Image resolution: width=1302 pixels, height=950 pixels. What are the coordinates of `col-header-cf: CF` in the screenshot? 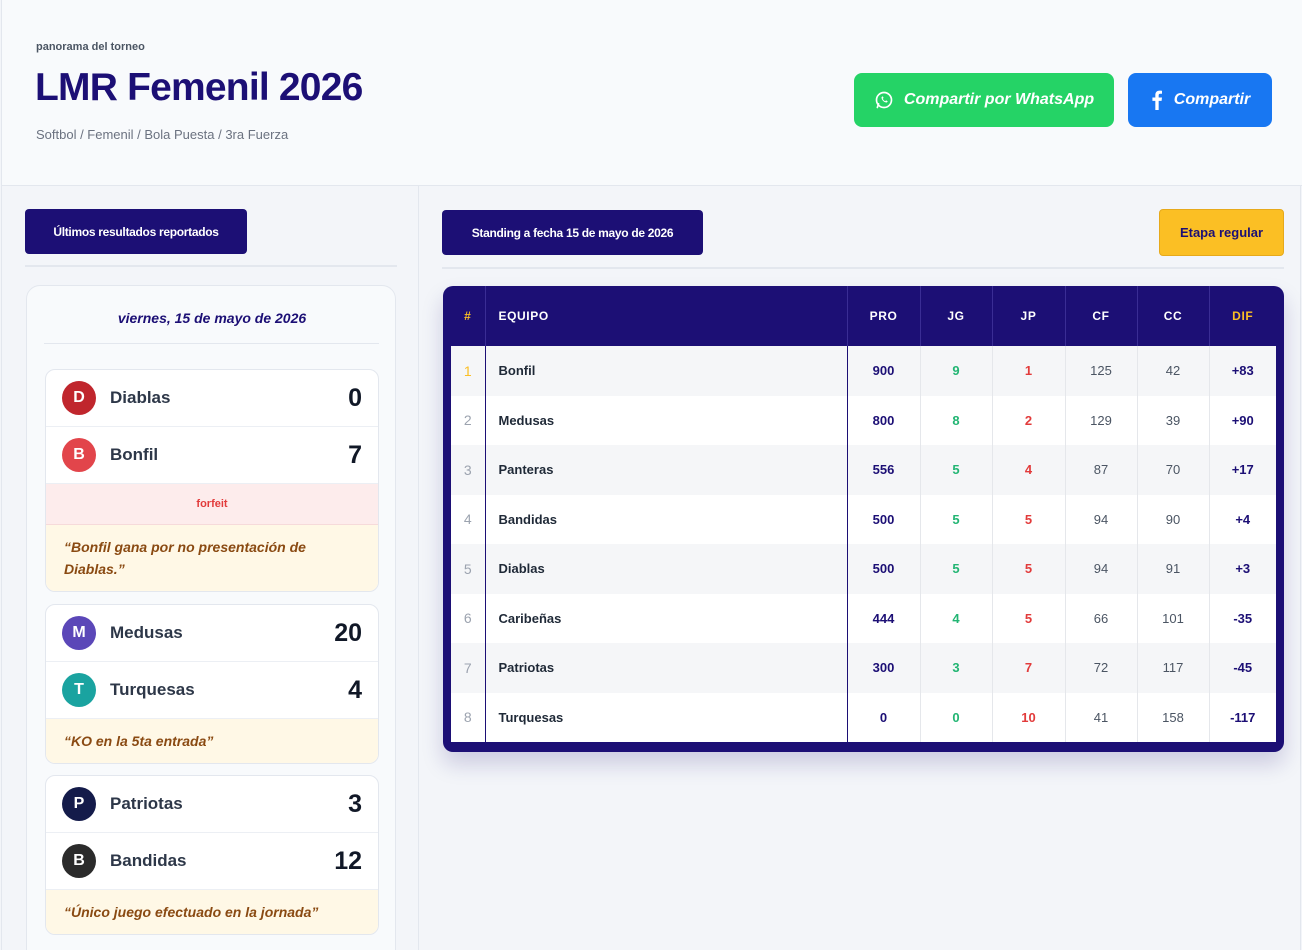 It's located at (1101, 316).